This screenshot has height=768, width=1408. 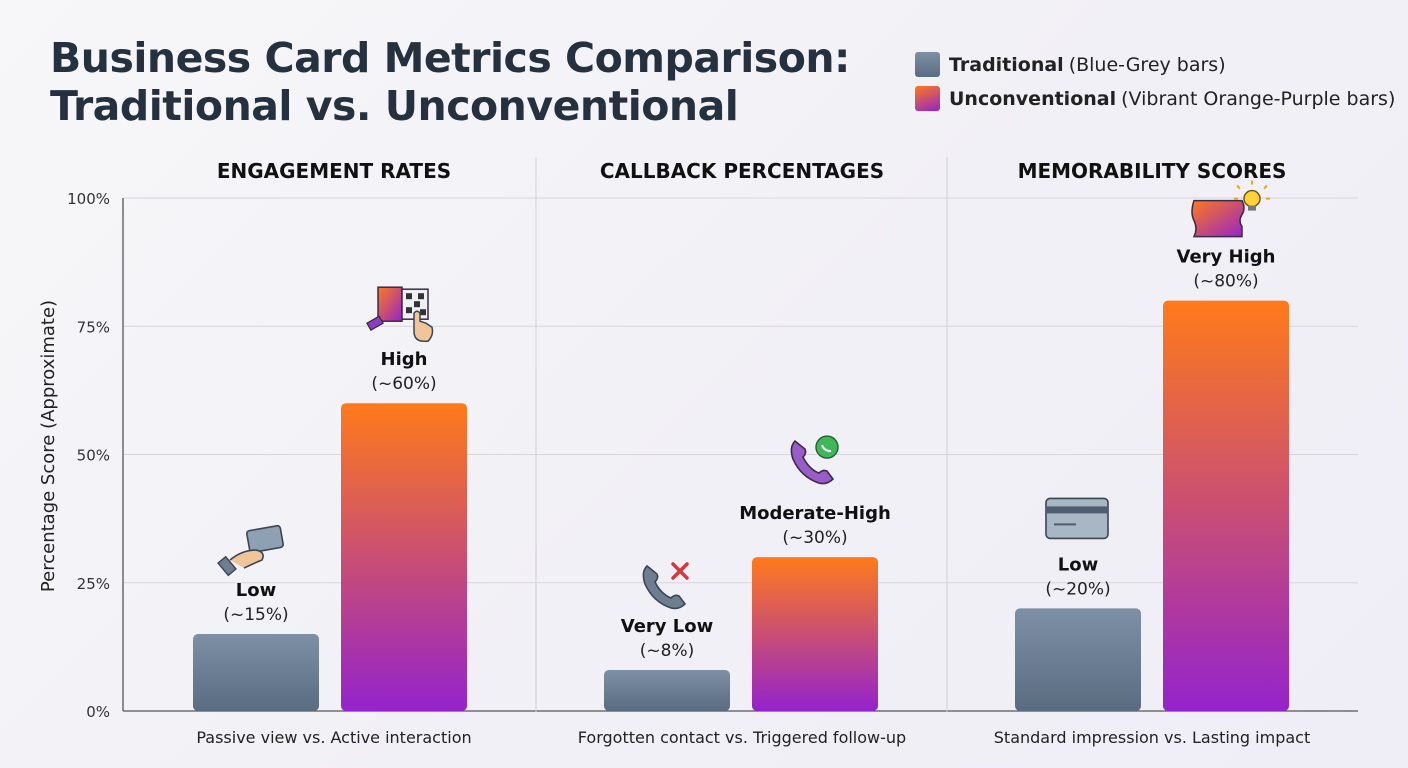 What do you see at coordinates (93, 584) in the screenshot?
I see `y-tick-label: 25%` at bounding box center [93, 584].